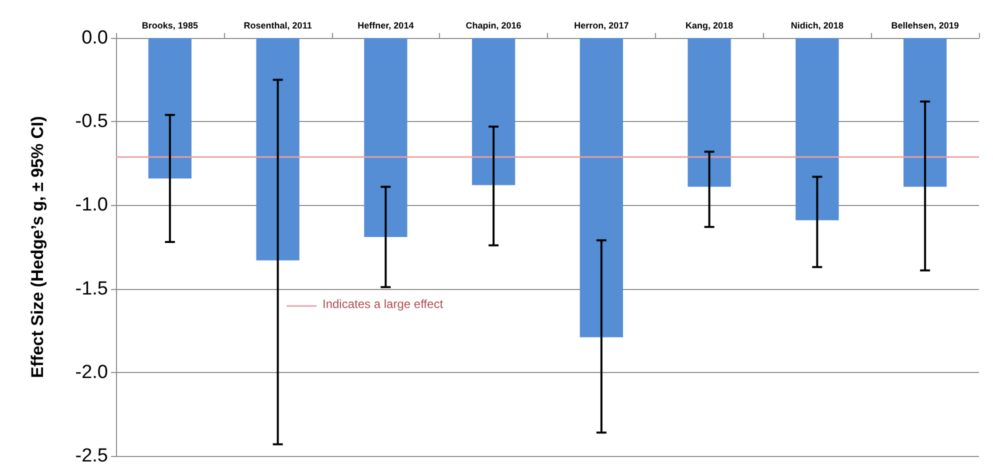 The width and height of the screenshot is (993, 468). What do you see at coordinates (170, 25) in the screenshot?
I see `x-tick-label: Brooks, 1985` at bounding box center [170, 25].